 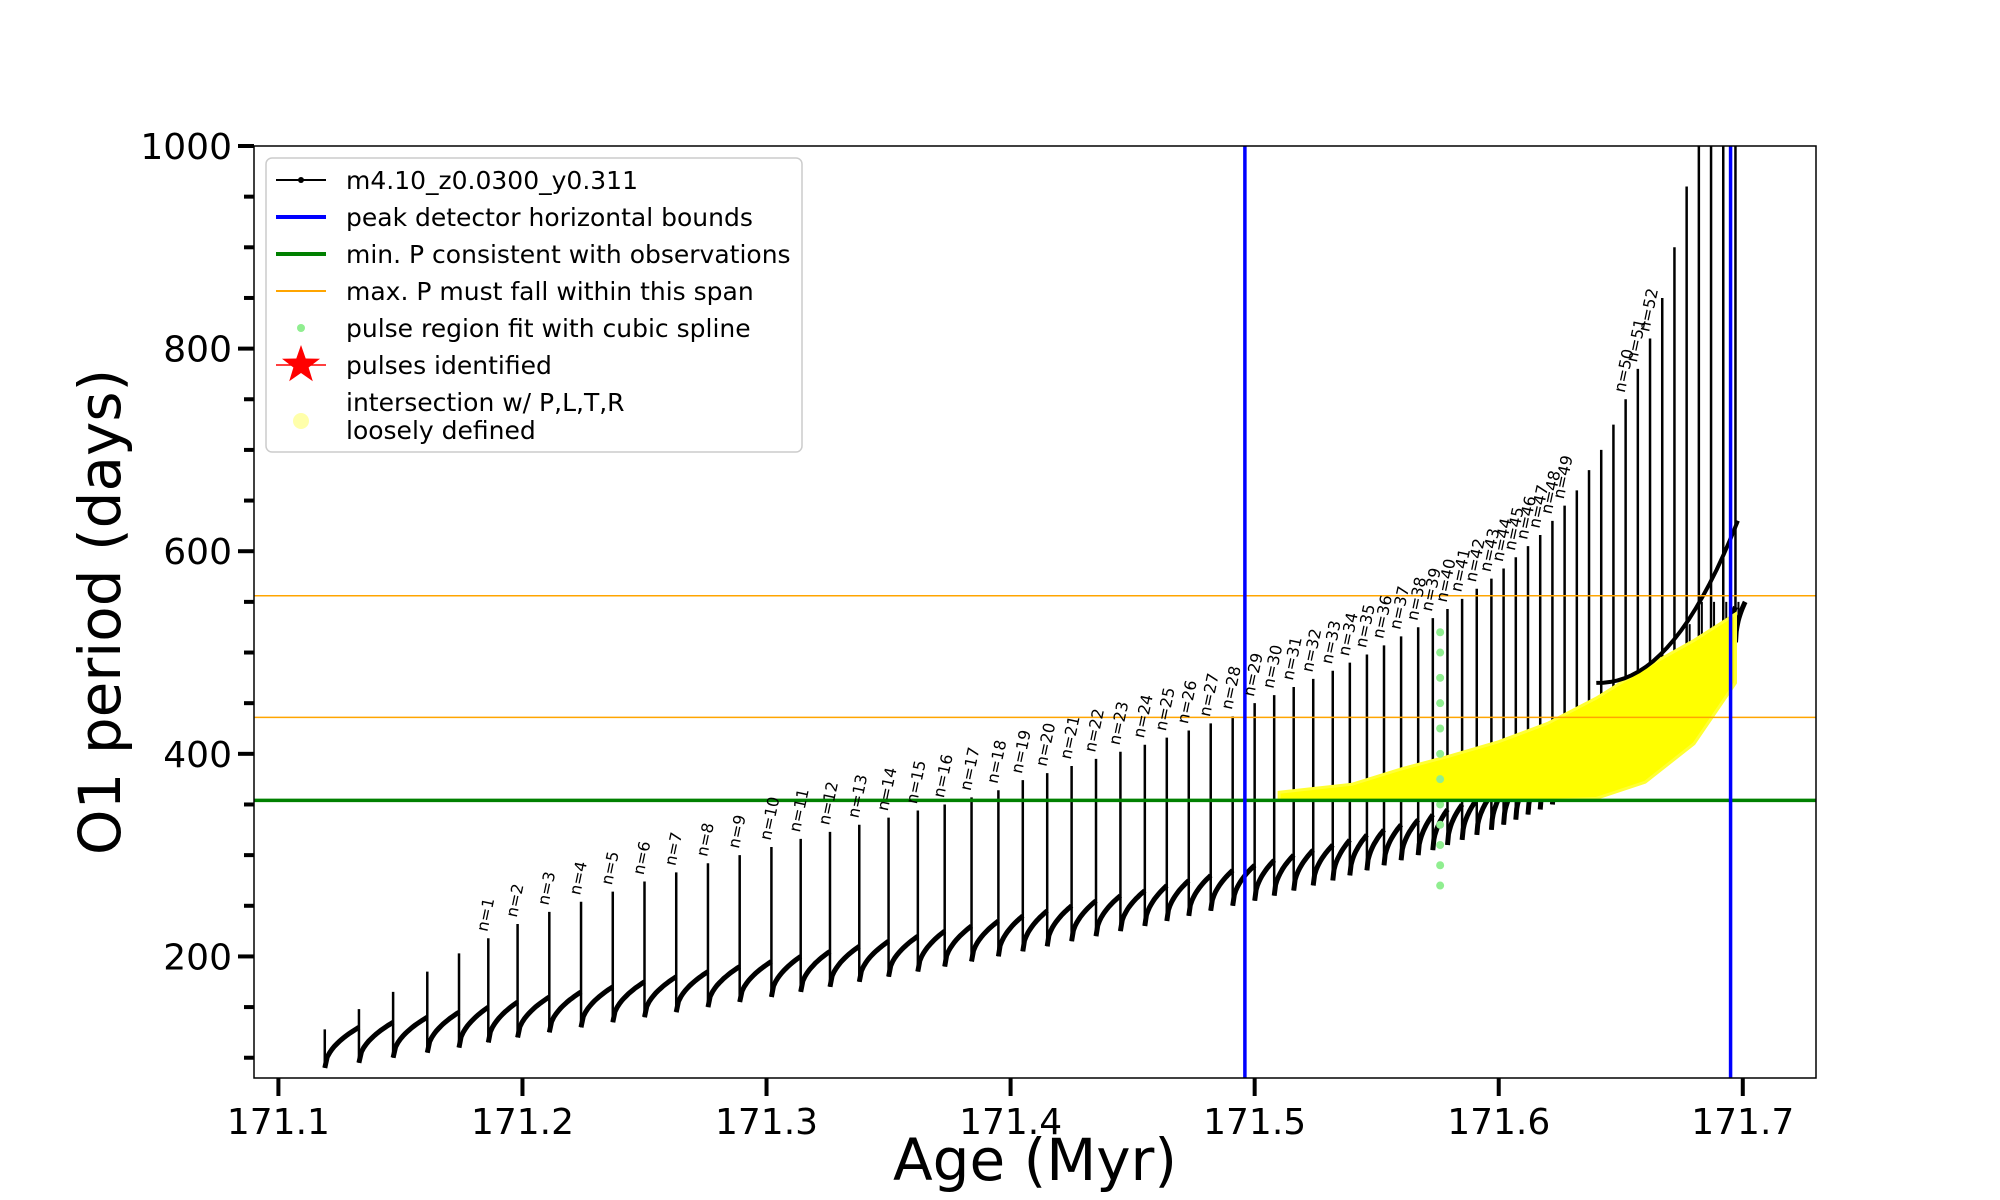 What do you see at coordinates (485, 402) in the screenshot?
I see `legend-label: intersection w/ P,L,T,R` at bounding box center [485, 402].